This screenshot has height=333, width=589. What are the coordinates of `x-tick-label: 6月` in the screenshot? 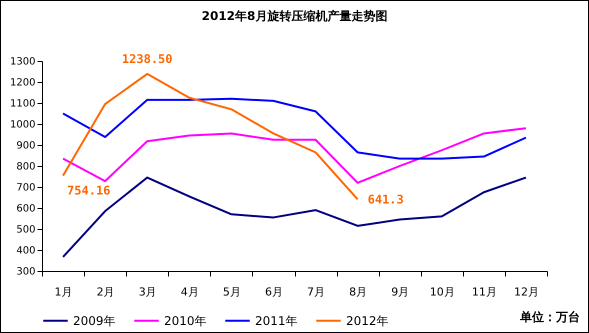 It's located at (273, 292).